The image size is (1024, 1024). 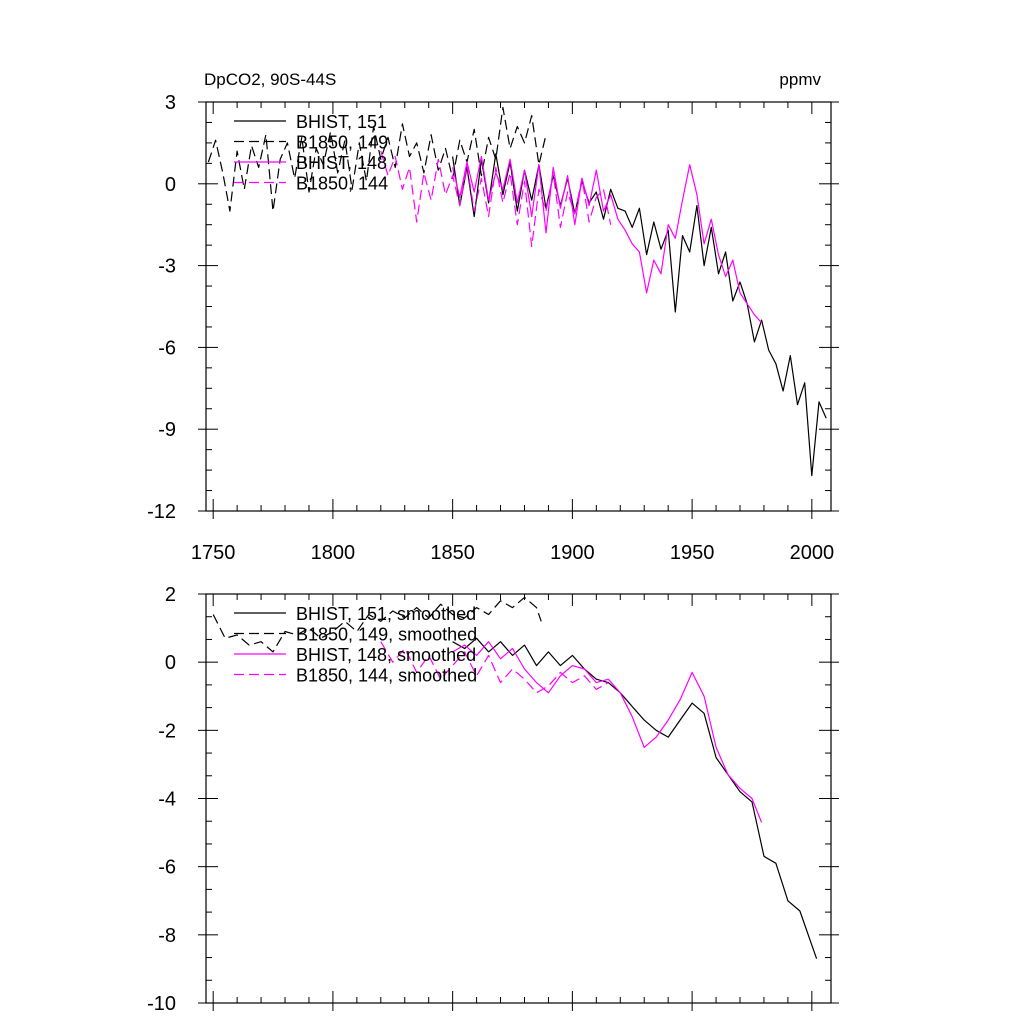 What do you see at coordinates (170, 103) in the screenshot?
I see `y-tick-label: 3` at bounding box center [170, 103].